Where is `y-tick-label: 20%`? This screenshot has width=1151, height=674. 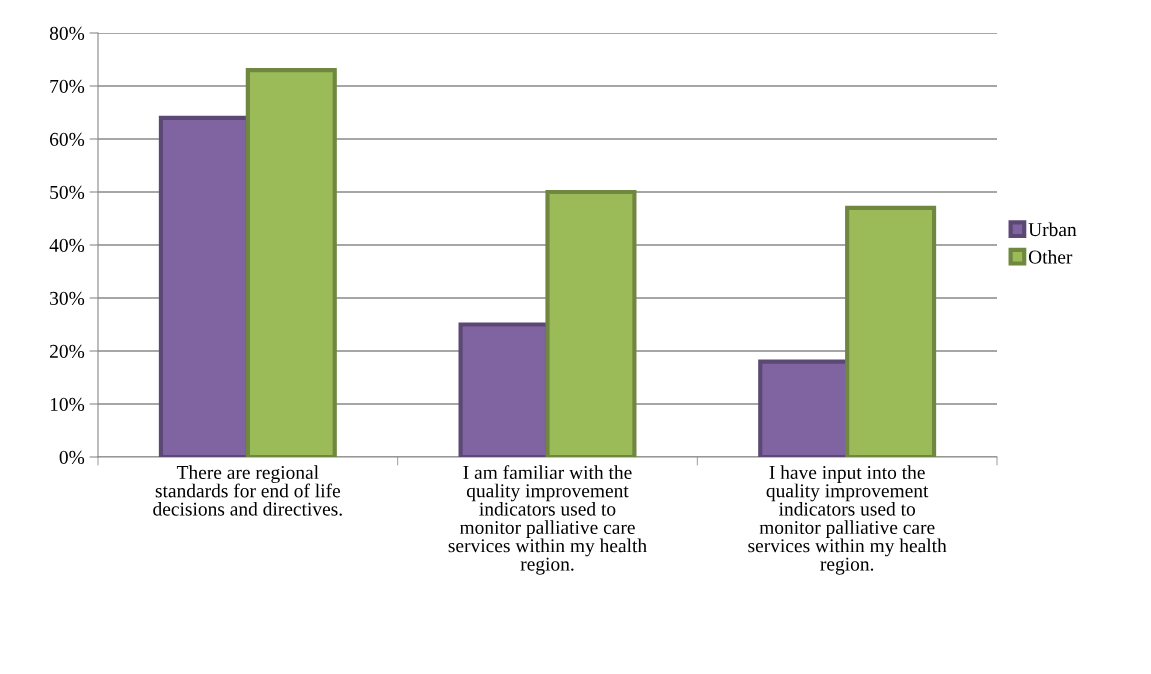
y-tick-label: 20% is located at coordinates (67, 351).